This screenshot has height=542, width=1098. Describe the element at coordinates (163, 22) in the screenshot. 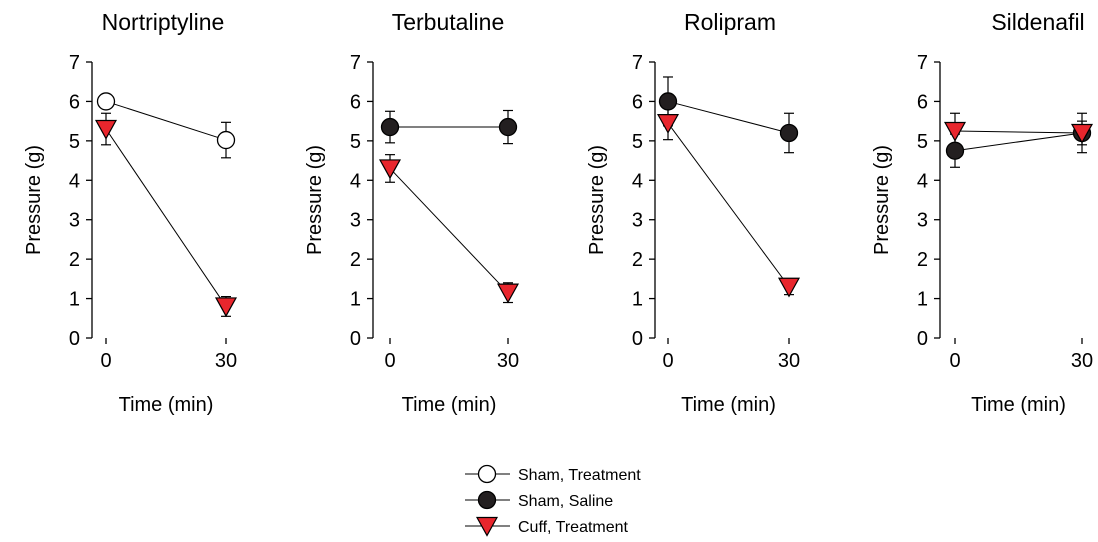

I see `panel-title: Nortriptyline` at that location.